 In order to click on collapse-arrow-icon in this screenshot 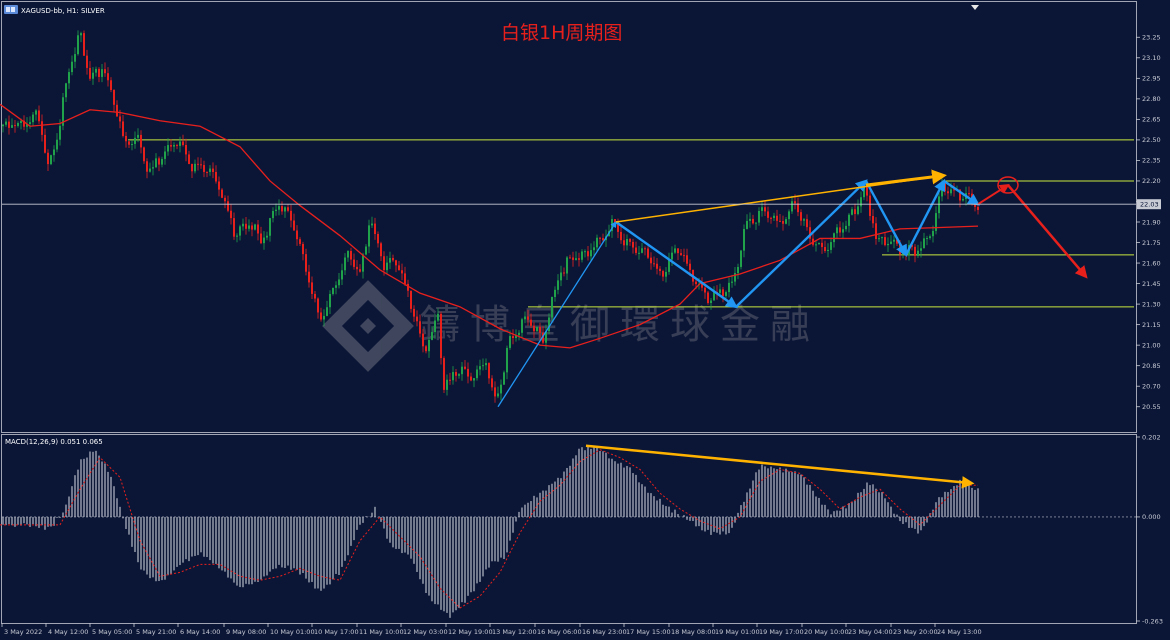, I will do `click(975, 7)`.